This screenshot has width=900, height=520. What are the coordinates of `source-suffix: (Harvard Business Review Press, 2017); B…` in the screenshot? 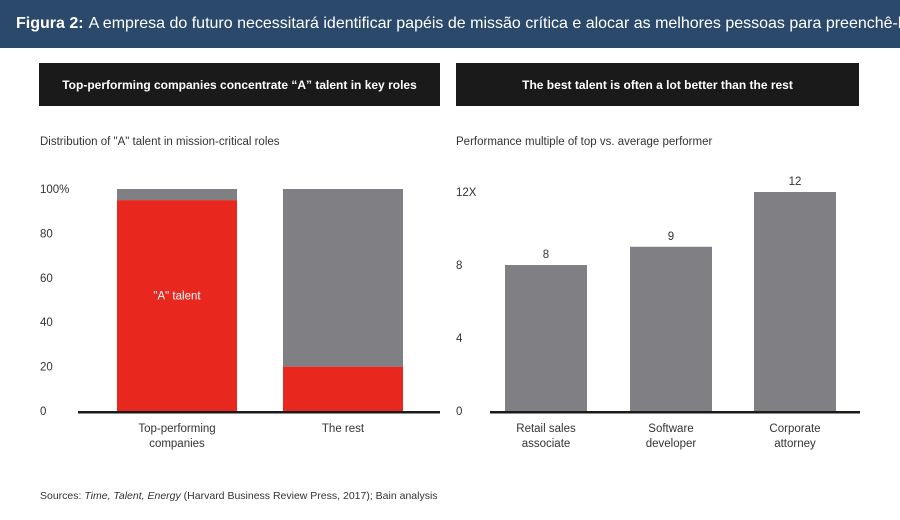 It's located at (309, 496).